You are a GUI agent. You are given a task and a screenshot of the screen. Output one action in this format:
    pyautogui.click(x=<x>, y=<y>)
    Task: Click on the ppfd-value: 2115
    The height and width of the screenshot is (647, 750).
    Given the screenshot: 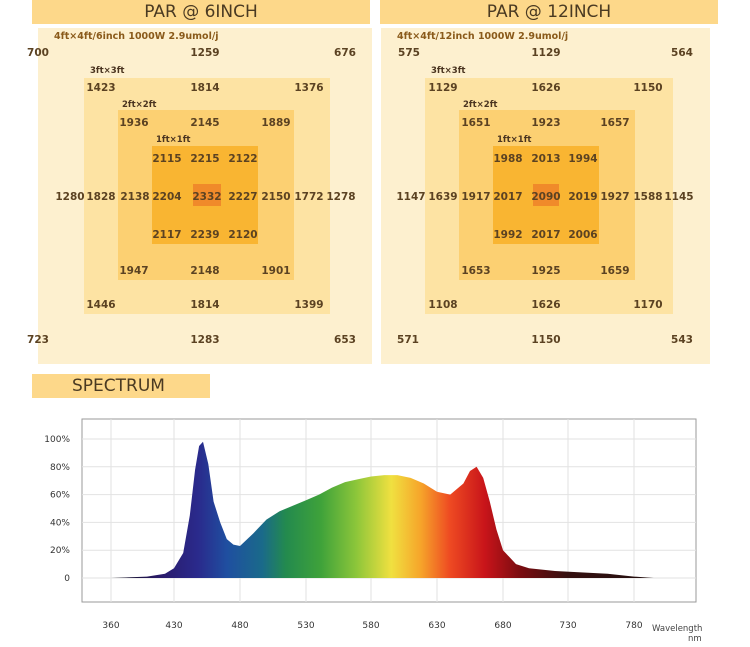 What is the action you would take?
    pyautogui.click(x=167, y=159)
    